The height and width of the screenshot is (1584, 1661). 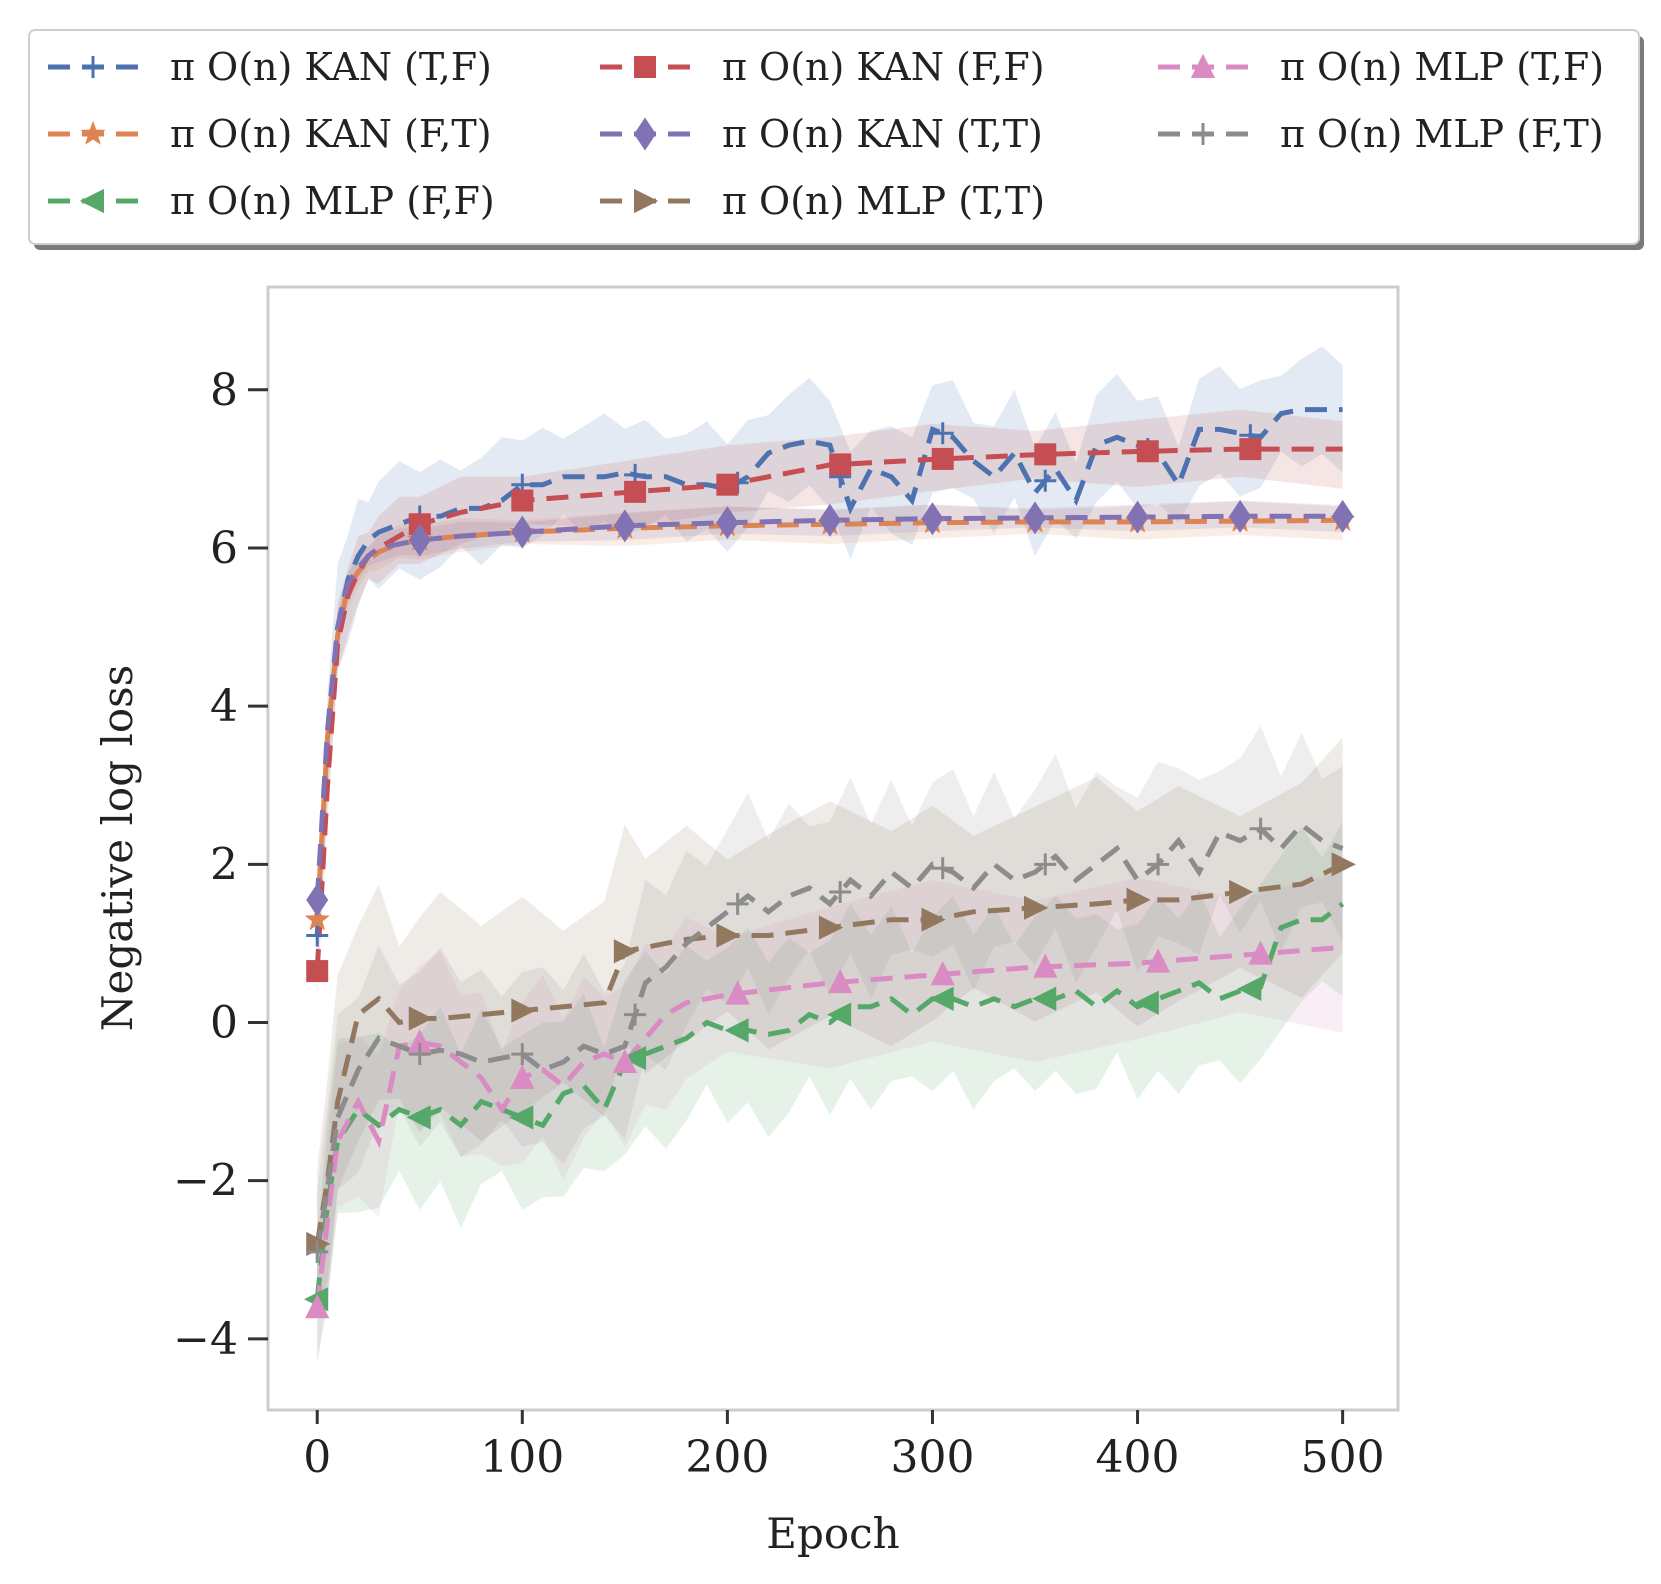 What do you see at coordinates (883, 67) in the screenshot?
I see `legend-label: π O(n) KAN (F,F)` at bounding box center [883, 67].